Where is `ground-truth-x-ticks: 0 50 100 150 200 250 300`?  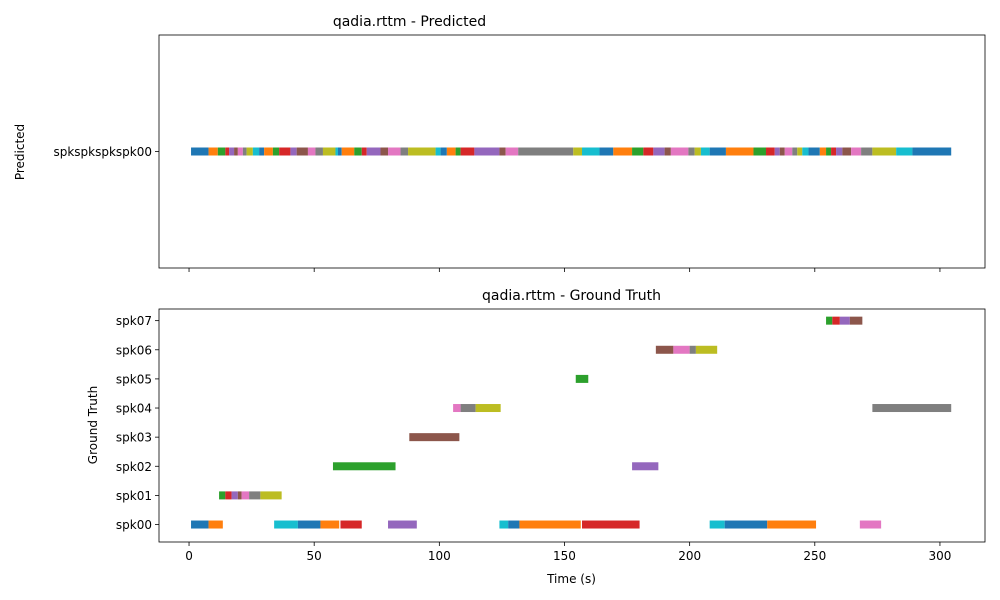 ground-truth-x-ticks: 0 50 100 150 200 250 300 is located at coordinates (568, 552).